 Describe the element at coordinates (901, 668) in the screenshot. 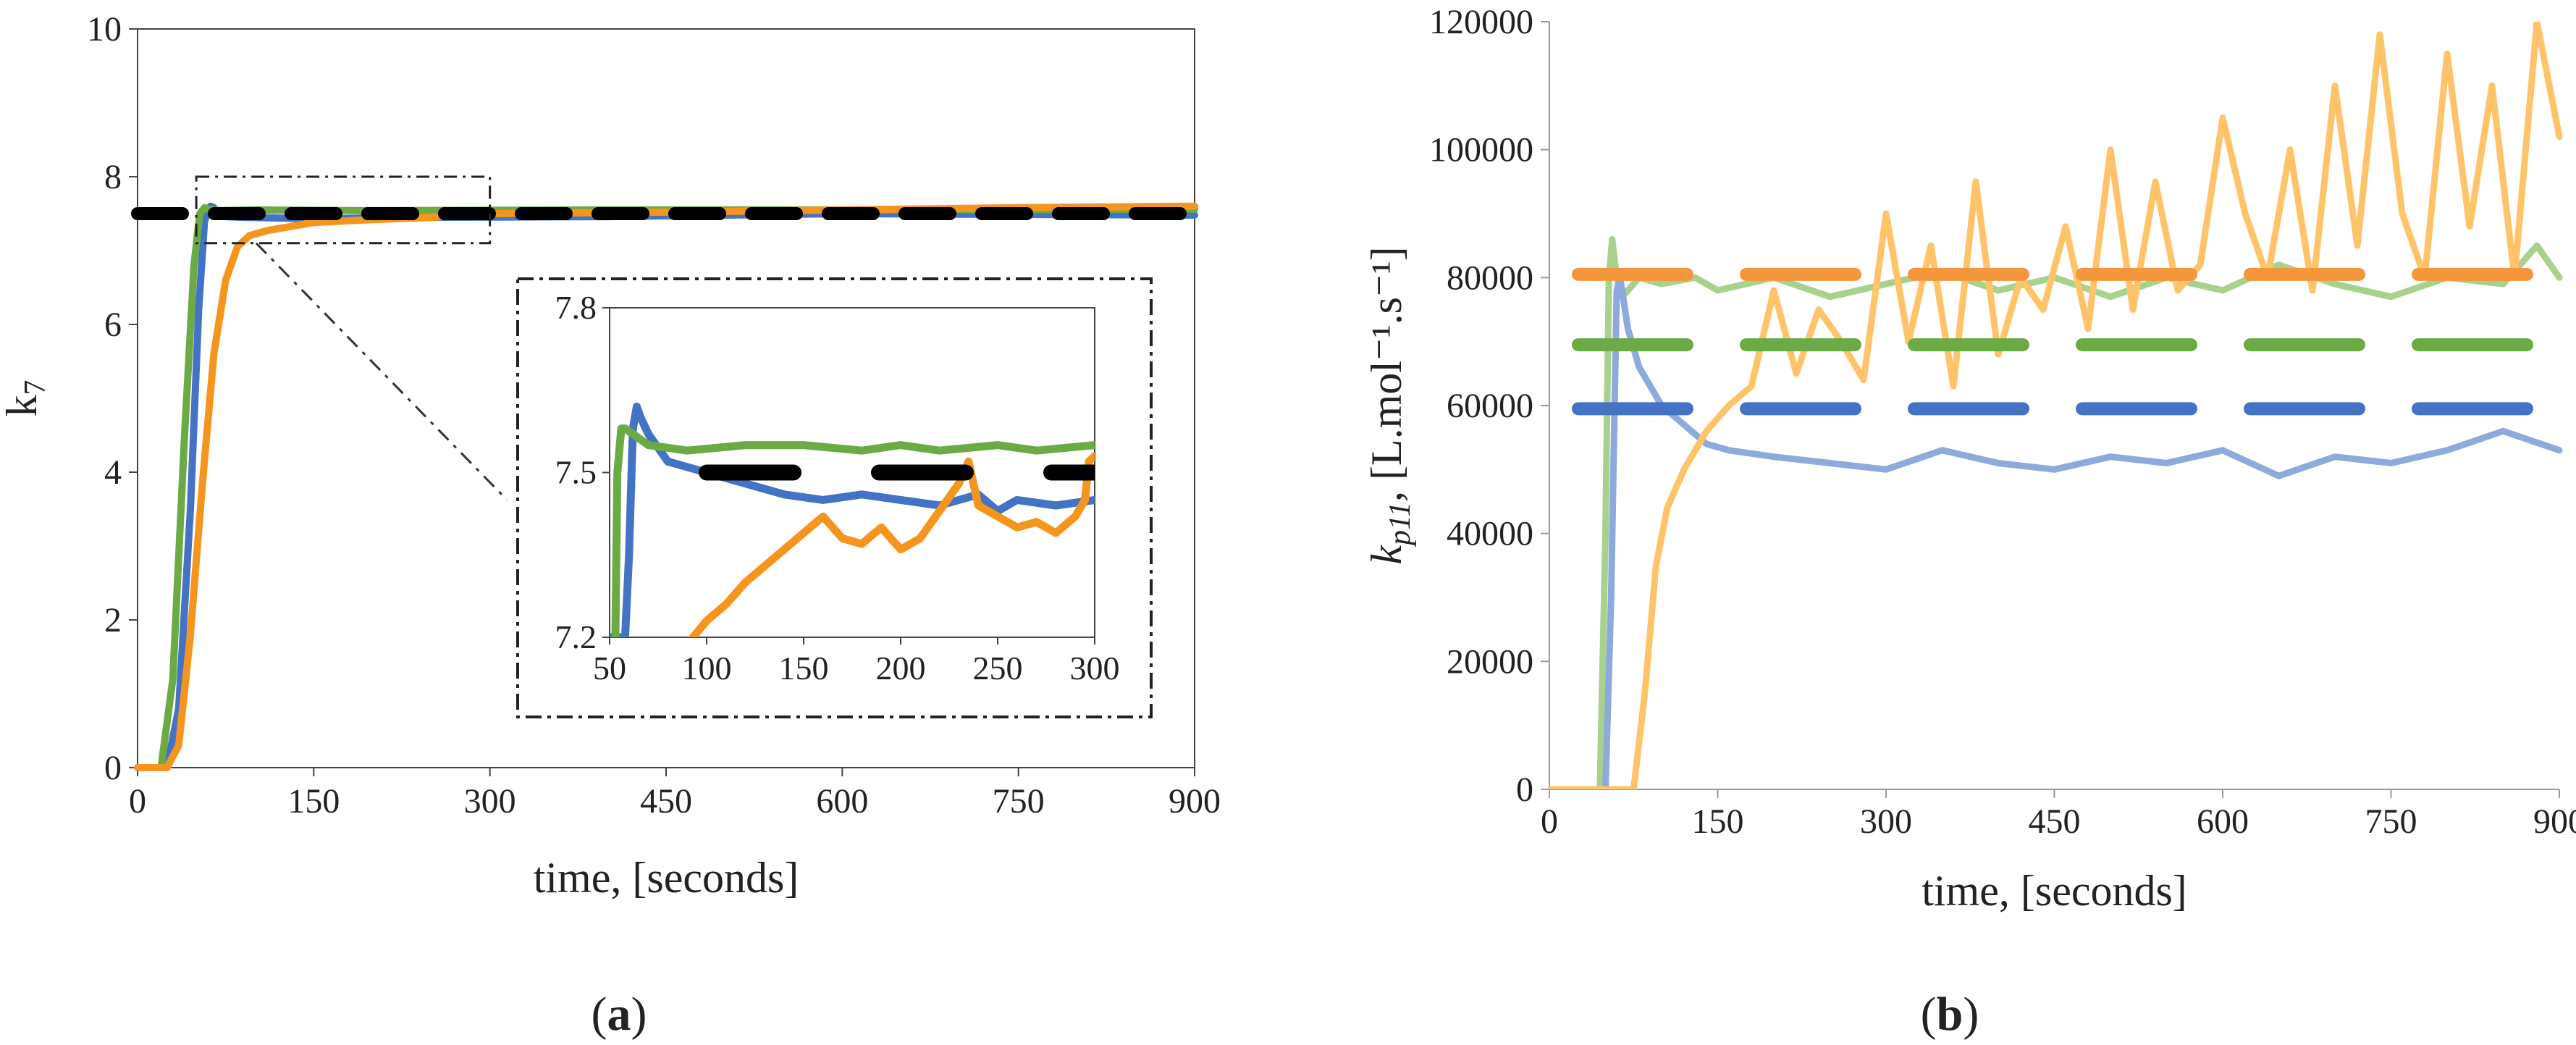

I see `inset-x-tick-label-200: 200` at that location.